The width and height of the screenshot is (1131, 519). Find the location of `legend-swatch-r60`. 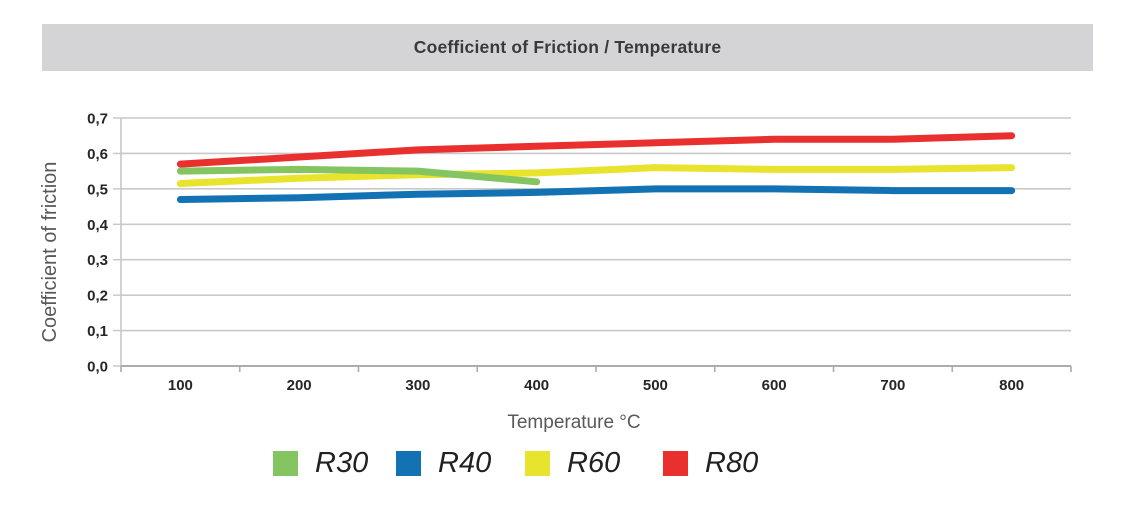

legend-swatch-r60 is located at coordinates (537, 463).